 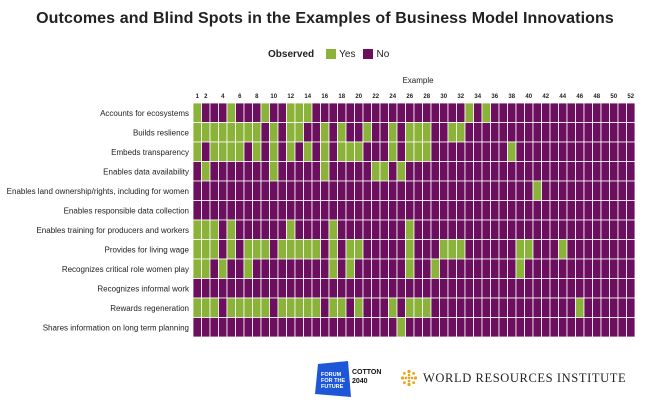 What do you see at coordinates (511, 97) in the screenshot?
I see `x-tick-label: 38` at bounding box center [511, 97].